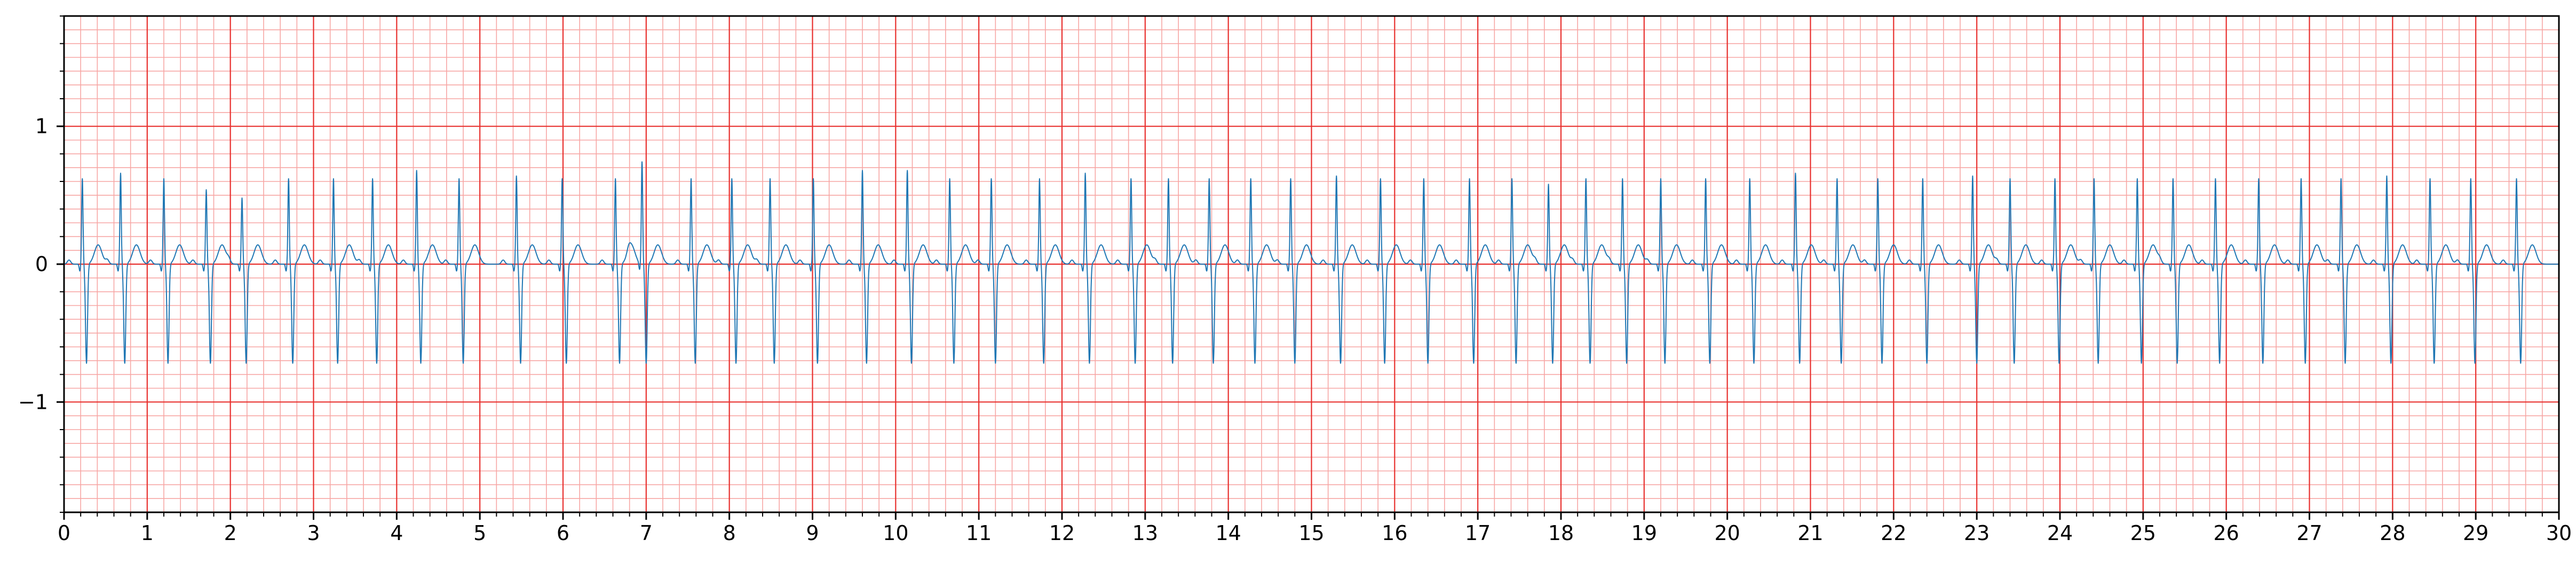 The width and height of the screenshot is (2576, 563). Describe the element at coordinates (812, 533) in the screenshot. I see `x-tick-label: 9` at that location.